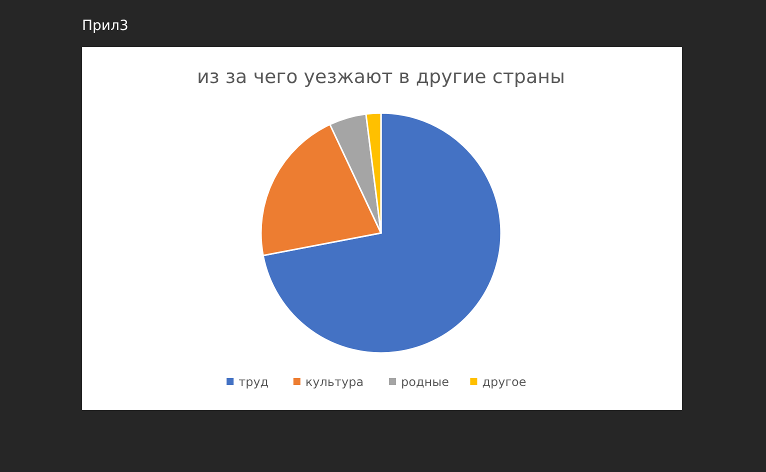 The height and width of the screenshot is (472, 766). What do you see at coordinates (425, 382) in the screenshot?
I see `legend-label: родные` at bounding box center [425, 382].